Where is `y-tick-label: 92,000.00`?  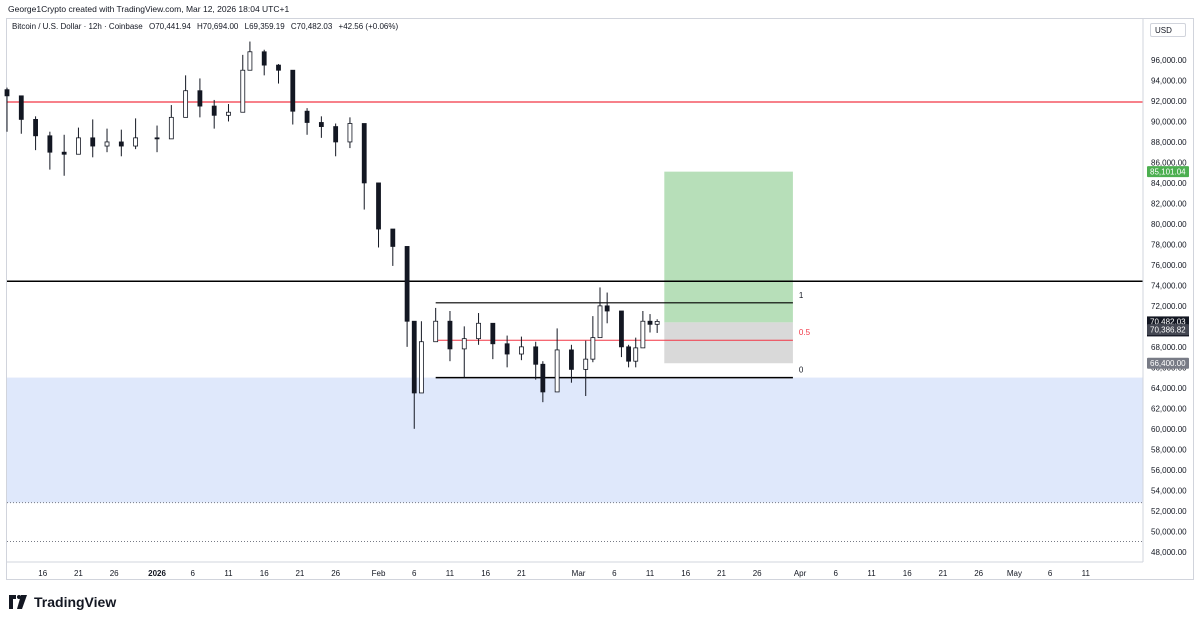 y-tick-label: 92,000.00 is located at coordinates (1169, 101).